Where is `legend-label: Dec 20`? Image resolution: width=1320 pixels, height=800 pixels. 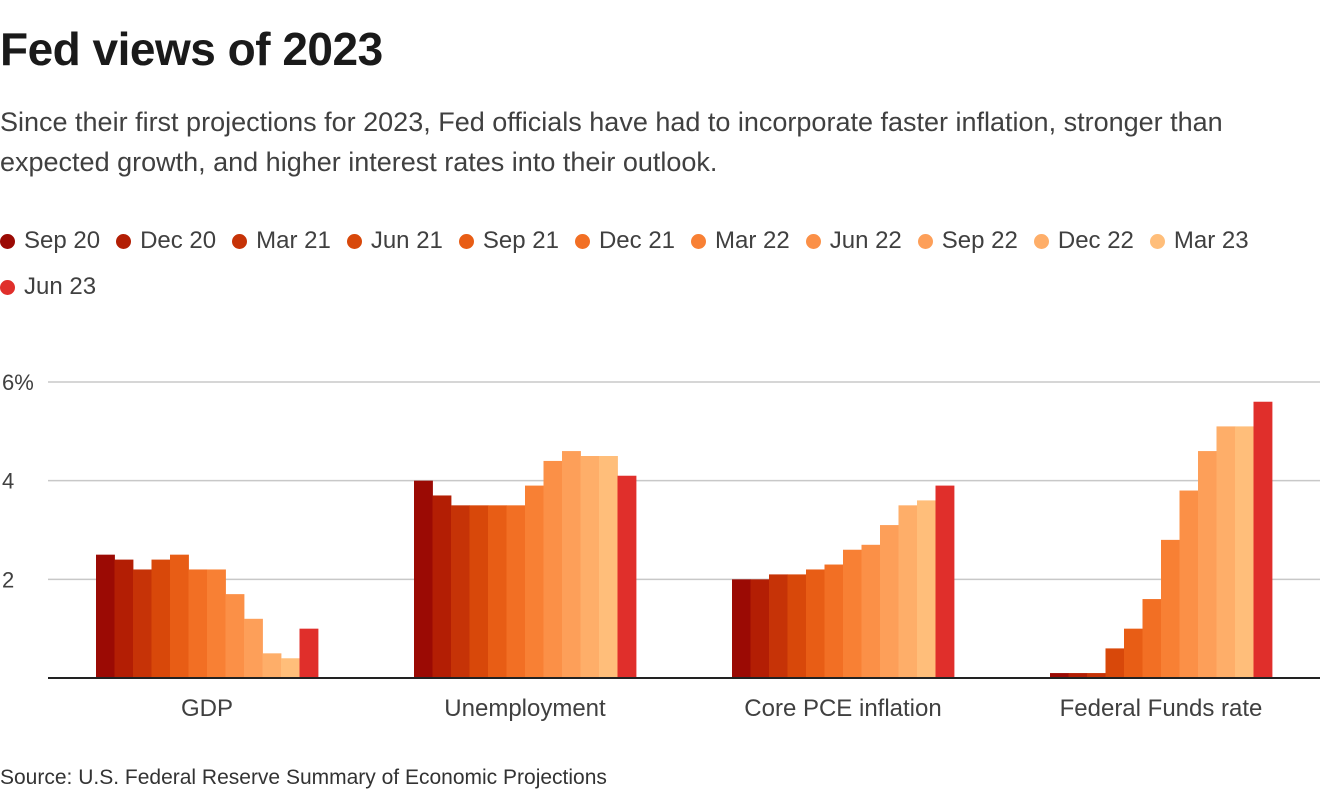
legend-label: Dec 20 is located at coordinates (178, 240).